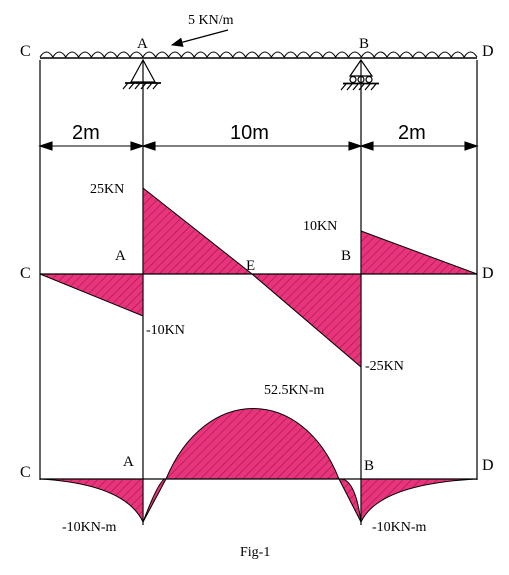  Describe the element at coordinates (211, 20) in the screenshot. I see `load-label: 5 KN/m` at that location.